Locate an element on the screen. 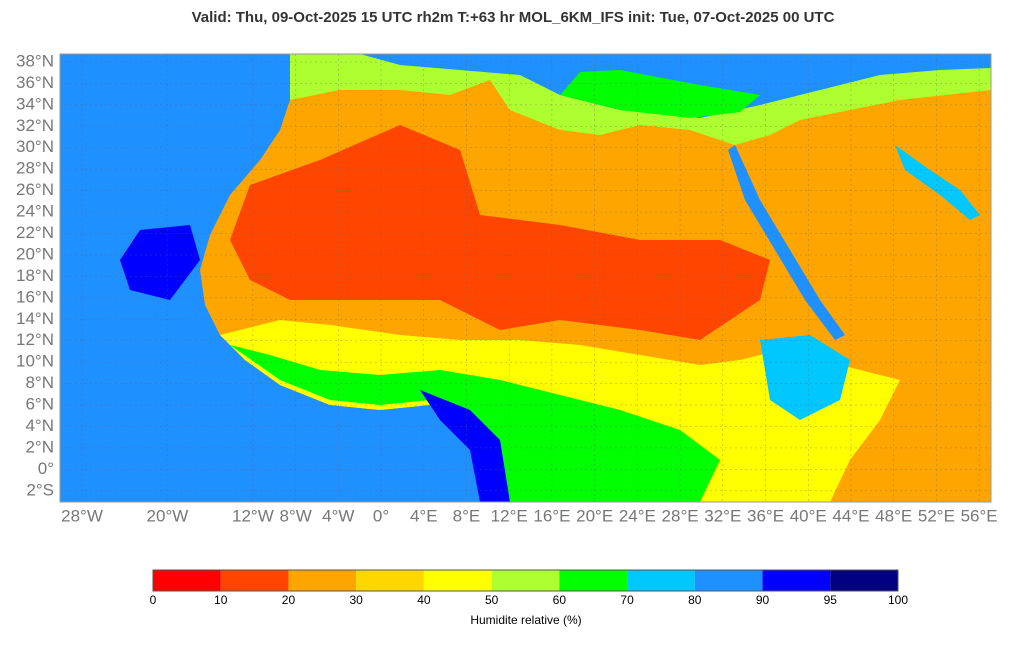 The height and width of the screenshot is (646, 1011). lon-label: 20°W is located at coordinates (168, 515).